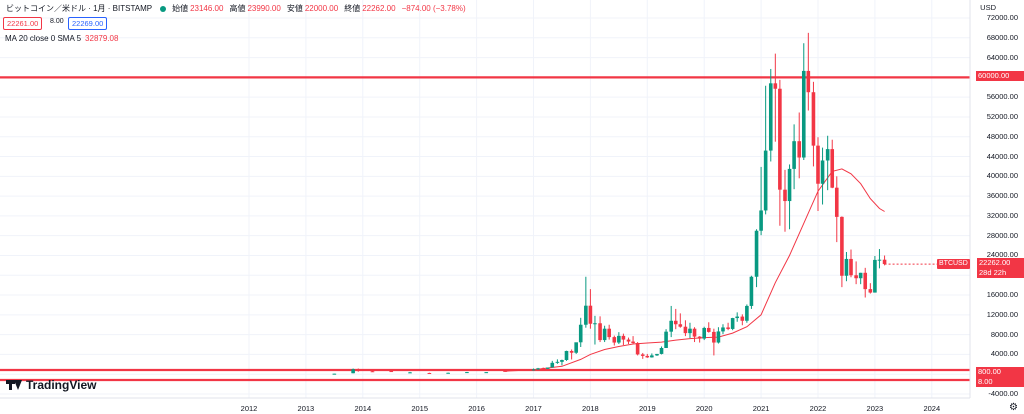 The height and width of the screenshot is (414, 1024). Describe the element at coordinates (1013, 407) in the screenshot. I see `gear-icon: ⚙` at that location.